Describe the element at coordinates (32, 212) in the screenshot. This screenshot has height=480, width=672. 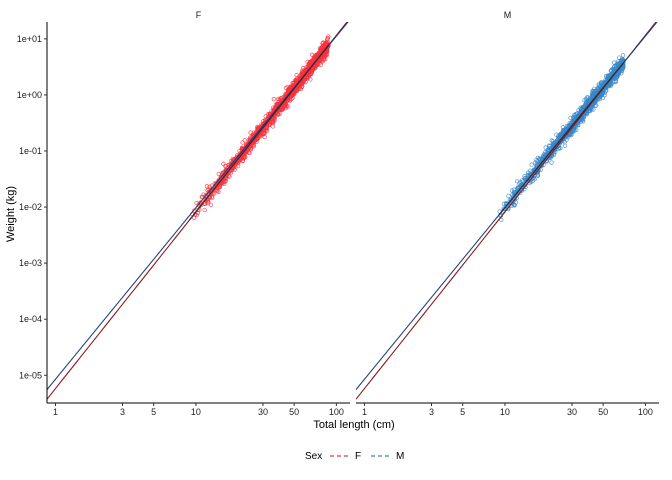
I see `y-axis: 1e-05 1e-04 1e-03 1e-02 1e-01 1e+00 1e+01` at that location.